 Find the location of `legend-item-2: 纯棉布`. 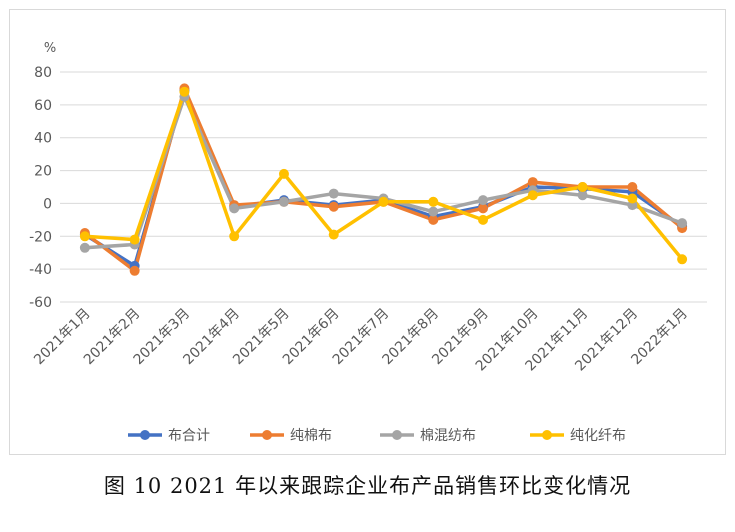

legend-item-2: 纯棉布 is located at coordinates (291, 435).